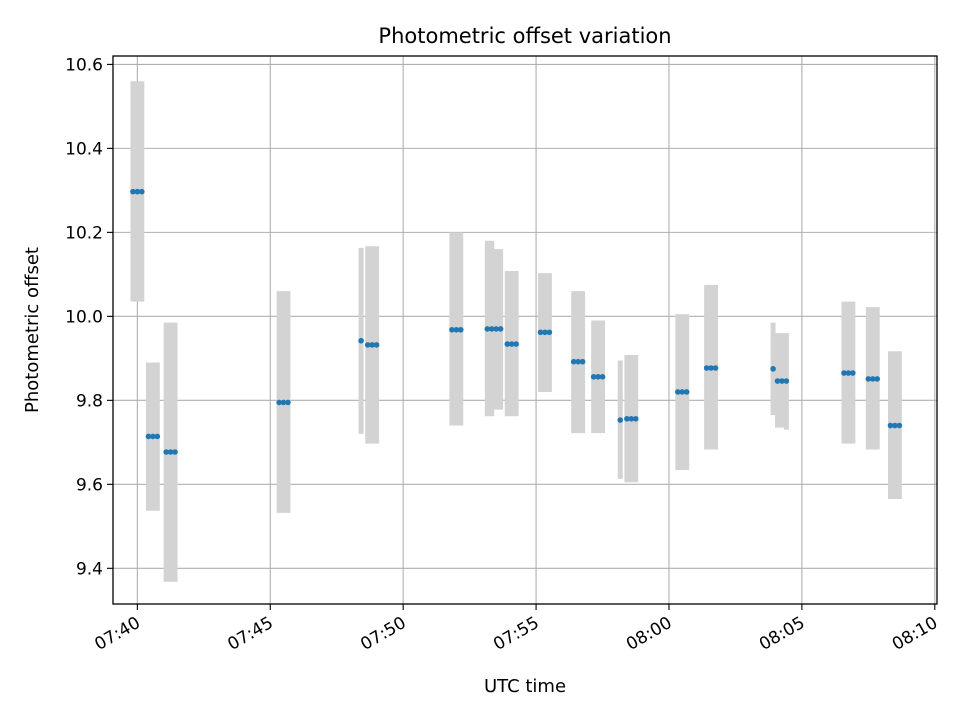 Image resolution: width=960 pixels, height=720 pixels. Describe the element at coordinates (84, 233) in the screenshot. I see `y-tick-label: 10.2` at that location.